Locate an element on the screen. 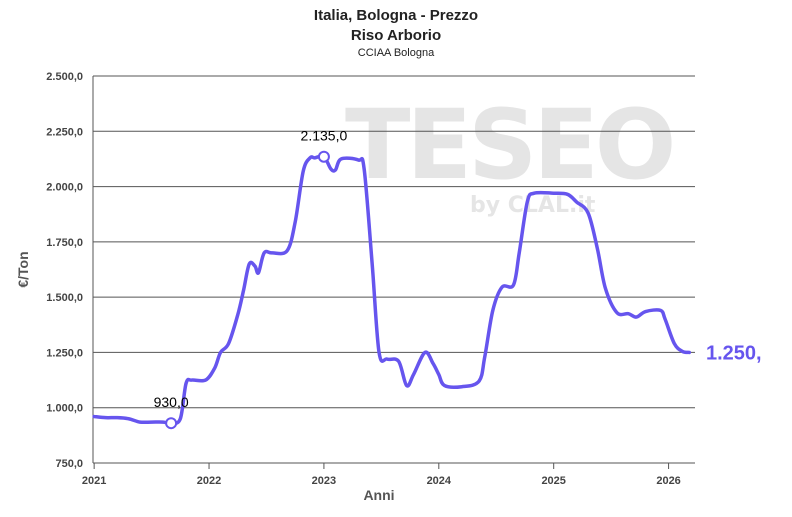 This screenshot has height=517, width=792. watermark-logo: TESEO by CLAL.it is located at coordinates (510, 153).